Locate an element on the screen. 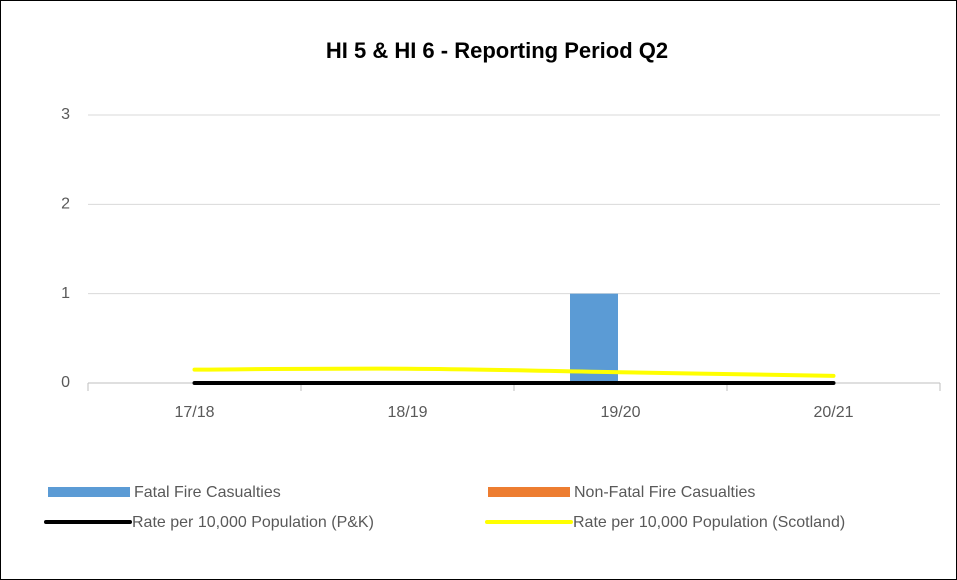 This screenshot has height=580, width=957. chart-title: HI 5 & HI 6 - Reporting Period Q2 is located at coordinates (497, 50).